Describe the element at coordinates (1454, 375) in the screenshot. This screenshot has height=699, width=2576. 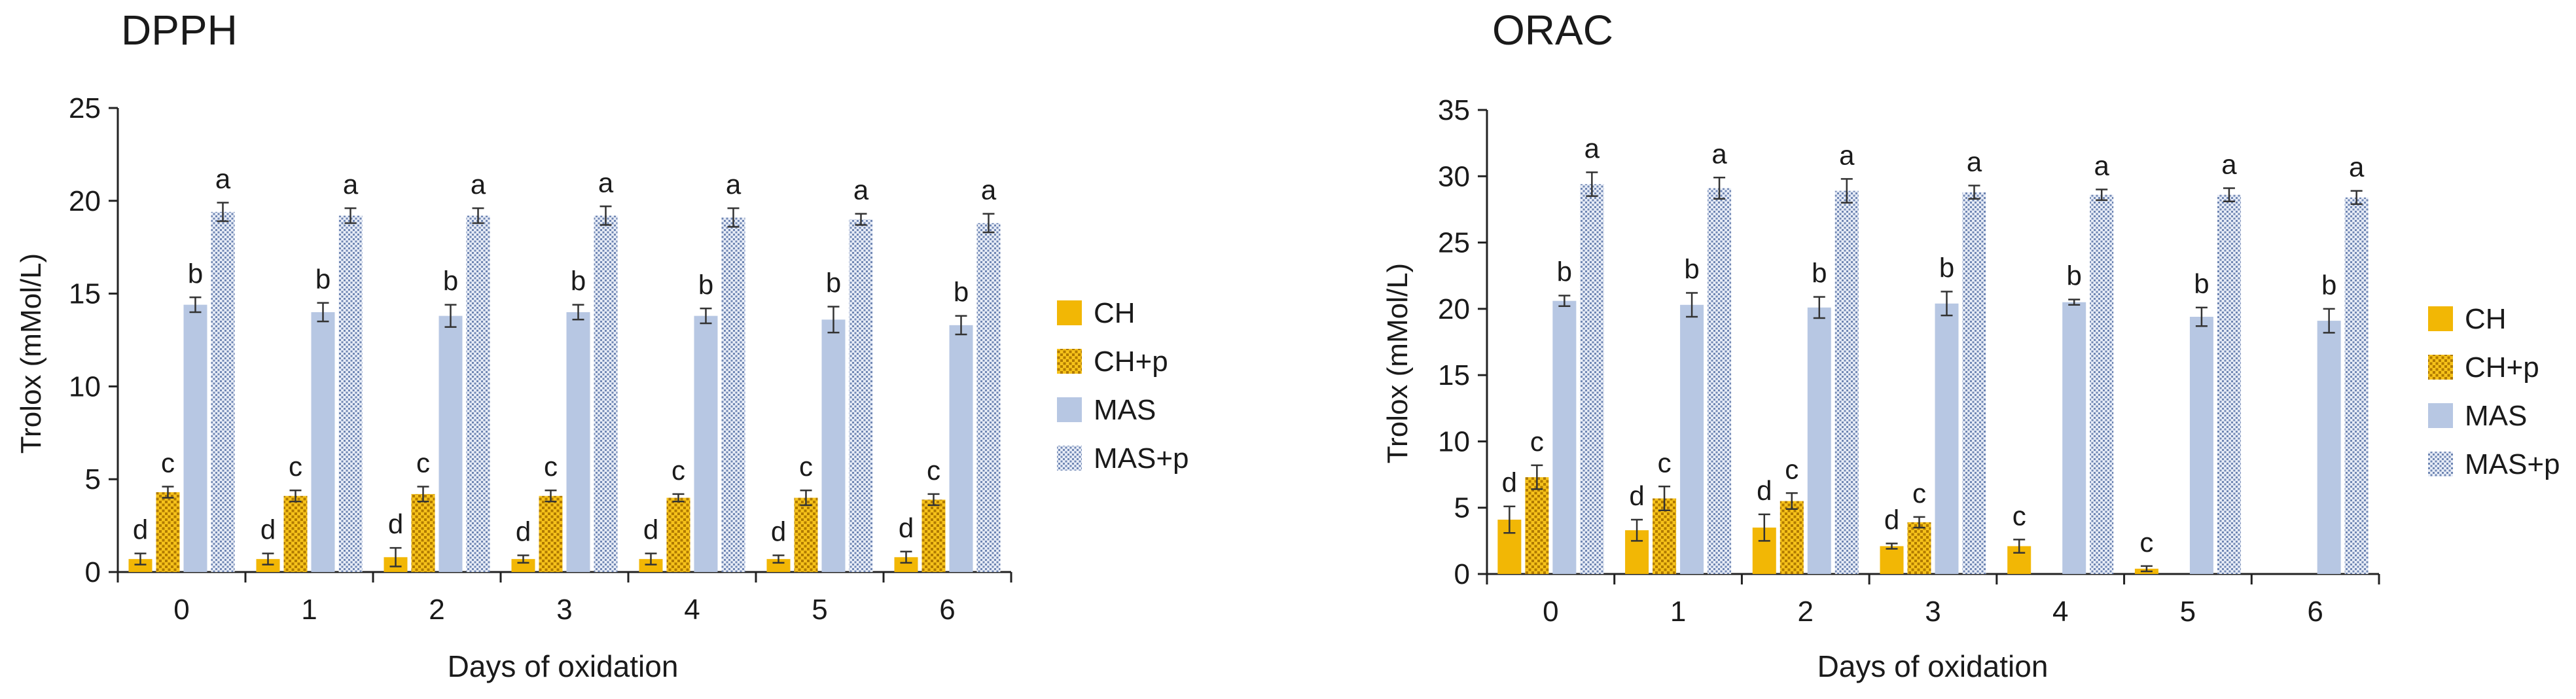
I see `y-tick-label: 15` at that location.